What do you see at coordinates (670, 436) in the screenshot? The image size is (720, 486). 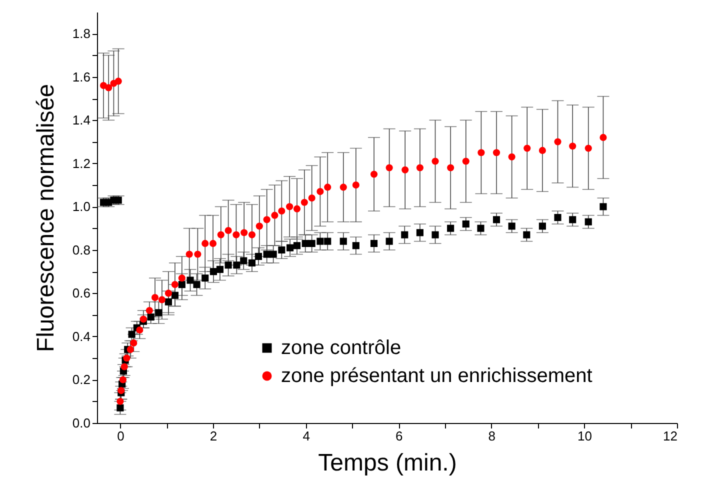 I see `x-tick-label: 12` at bounding box center [670, 436].